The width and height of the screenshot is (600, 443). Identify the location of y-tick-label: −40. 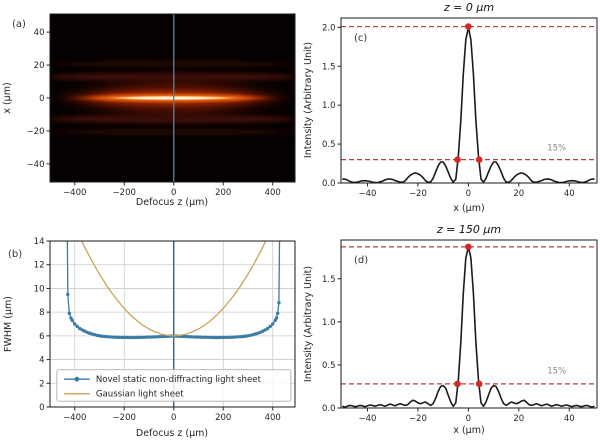
(36, 165).